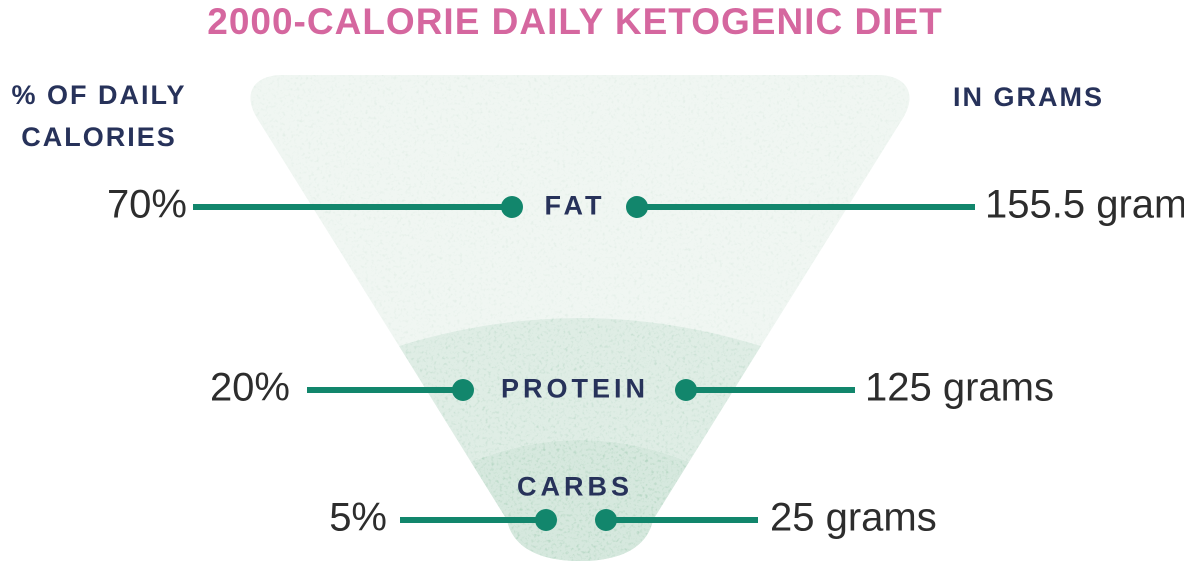 This screenshot has width=1184, height=568. I want to click on fat-left-connector-line, so click(352, 207).